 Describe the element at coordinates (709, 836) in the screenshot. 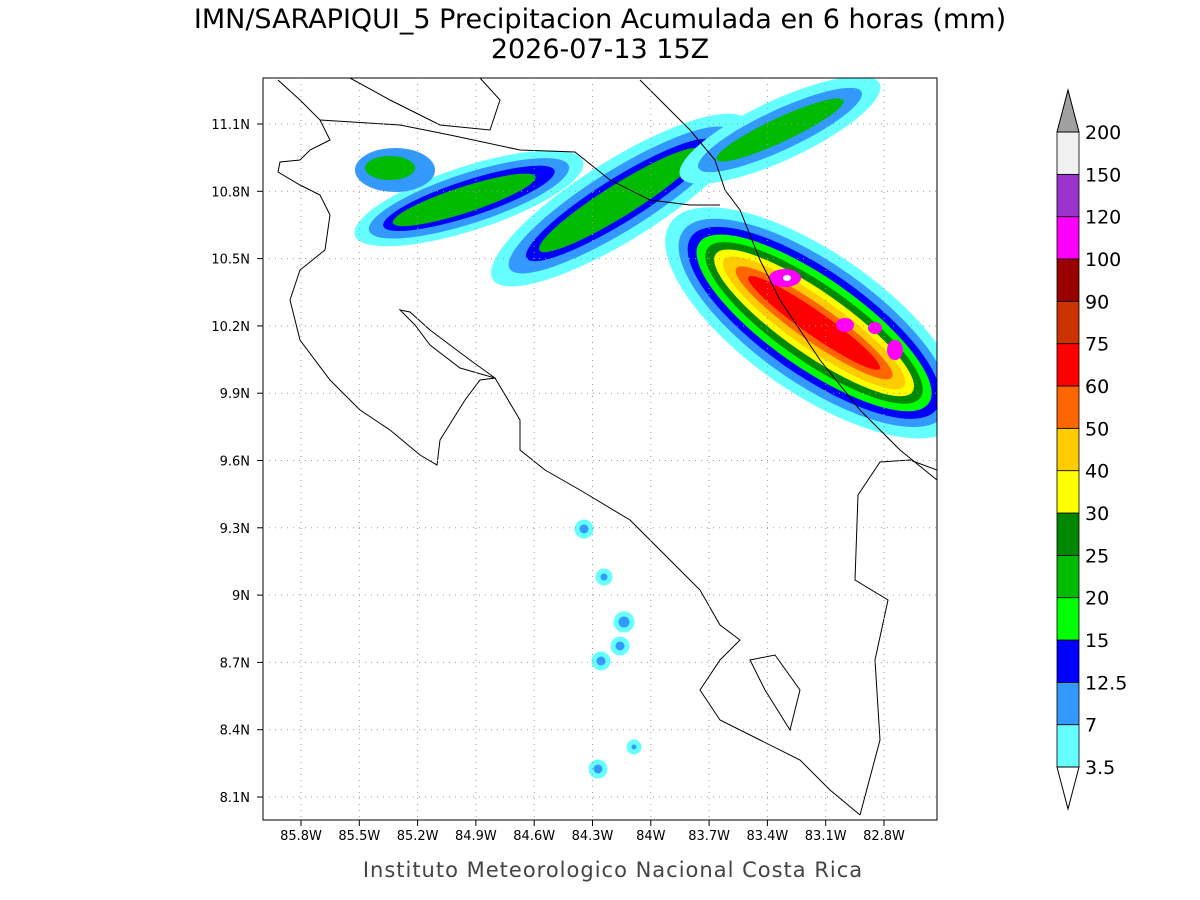

I see `lon-label: 83.7W` at that location.